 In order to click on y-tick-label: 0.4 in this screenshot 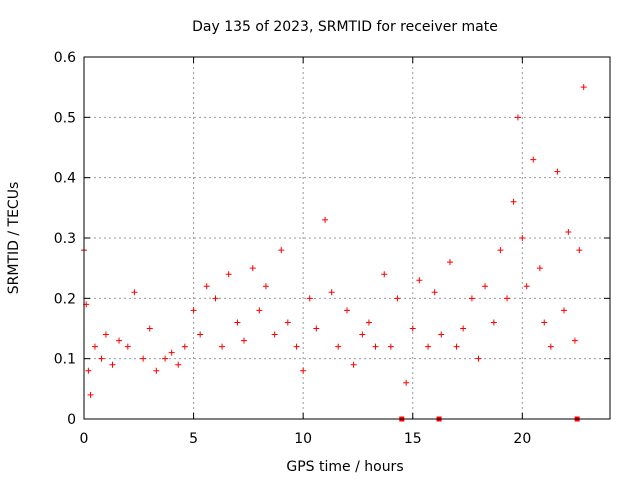, I will do `click(65, 179)`.